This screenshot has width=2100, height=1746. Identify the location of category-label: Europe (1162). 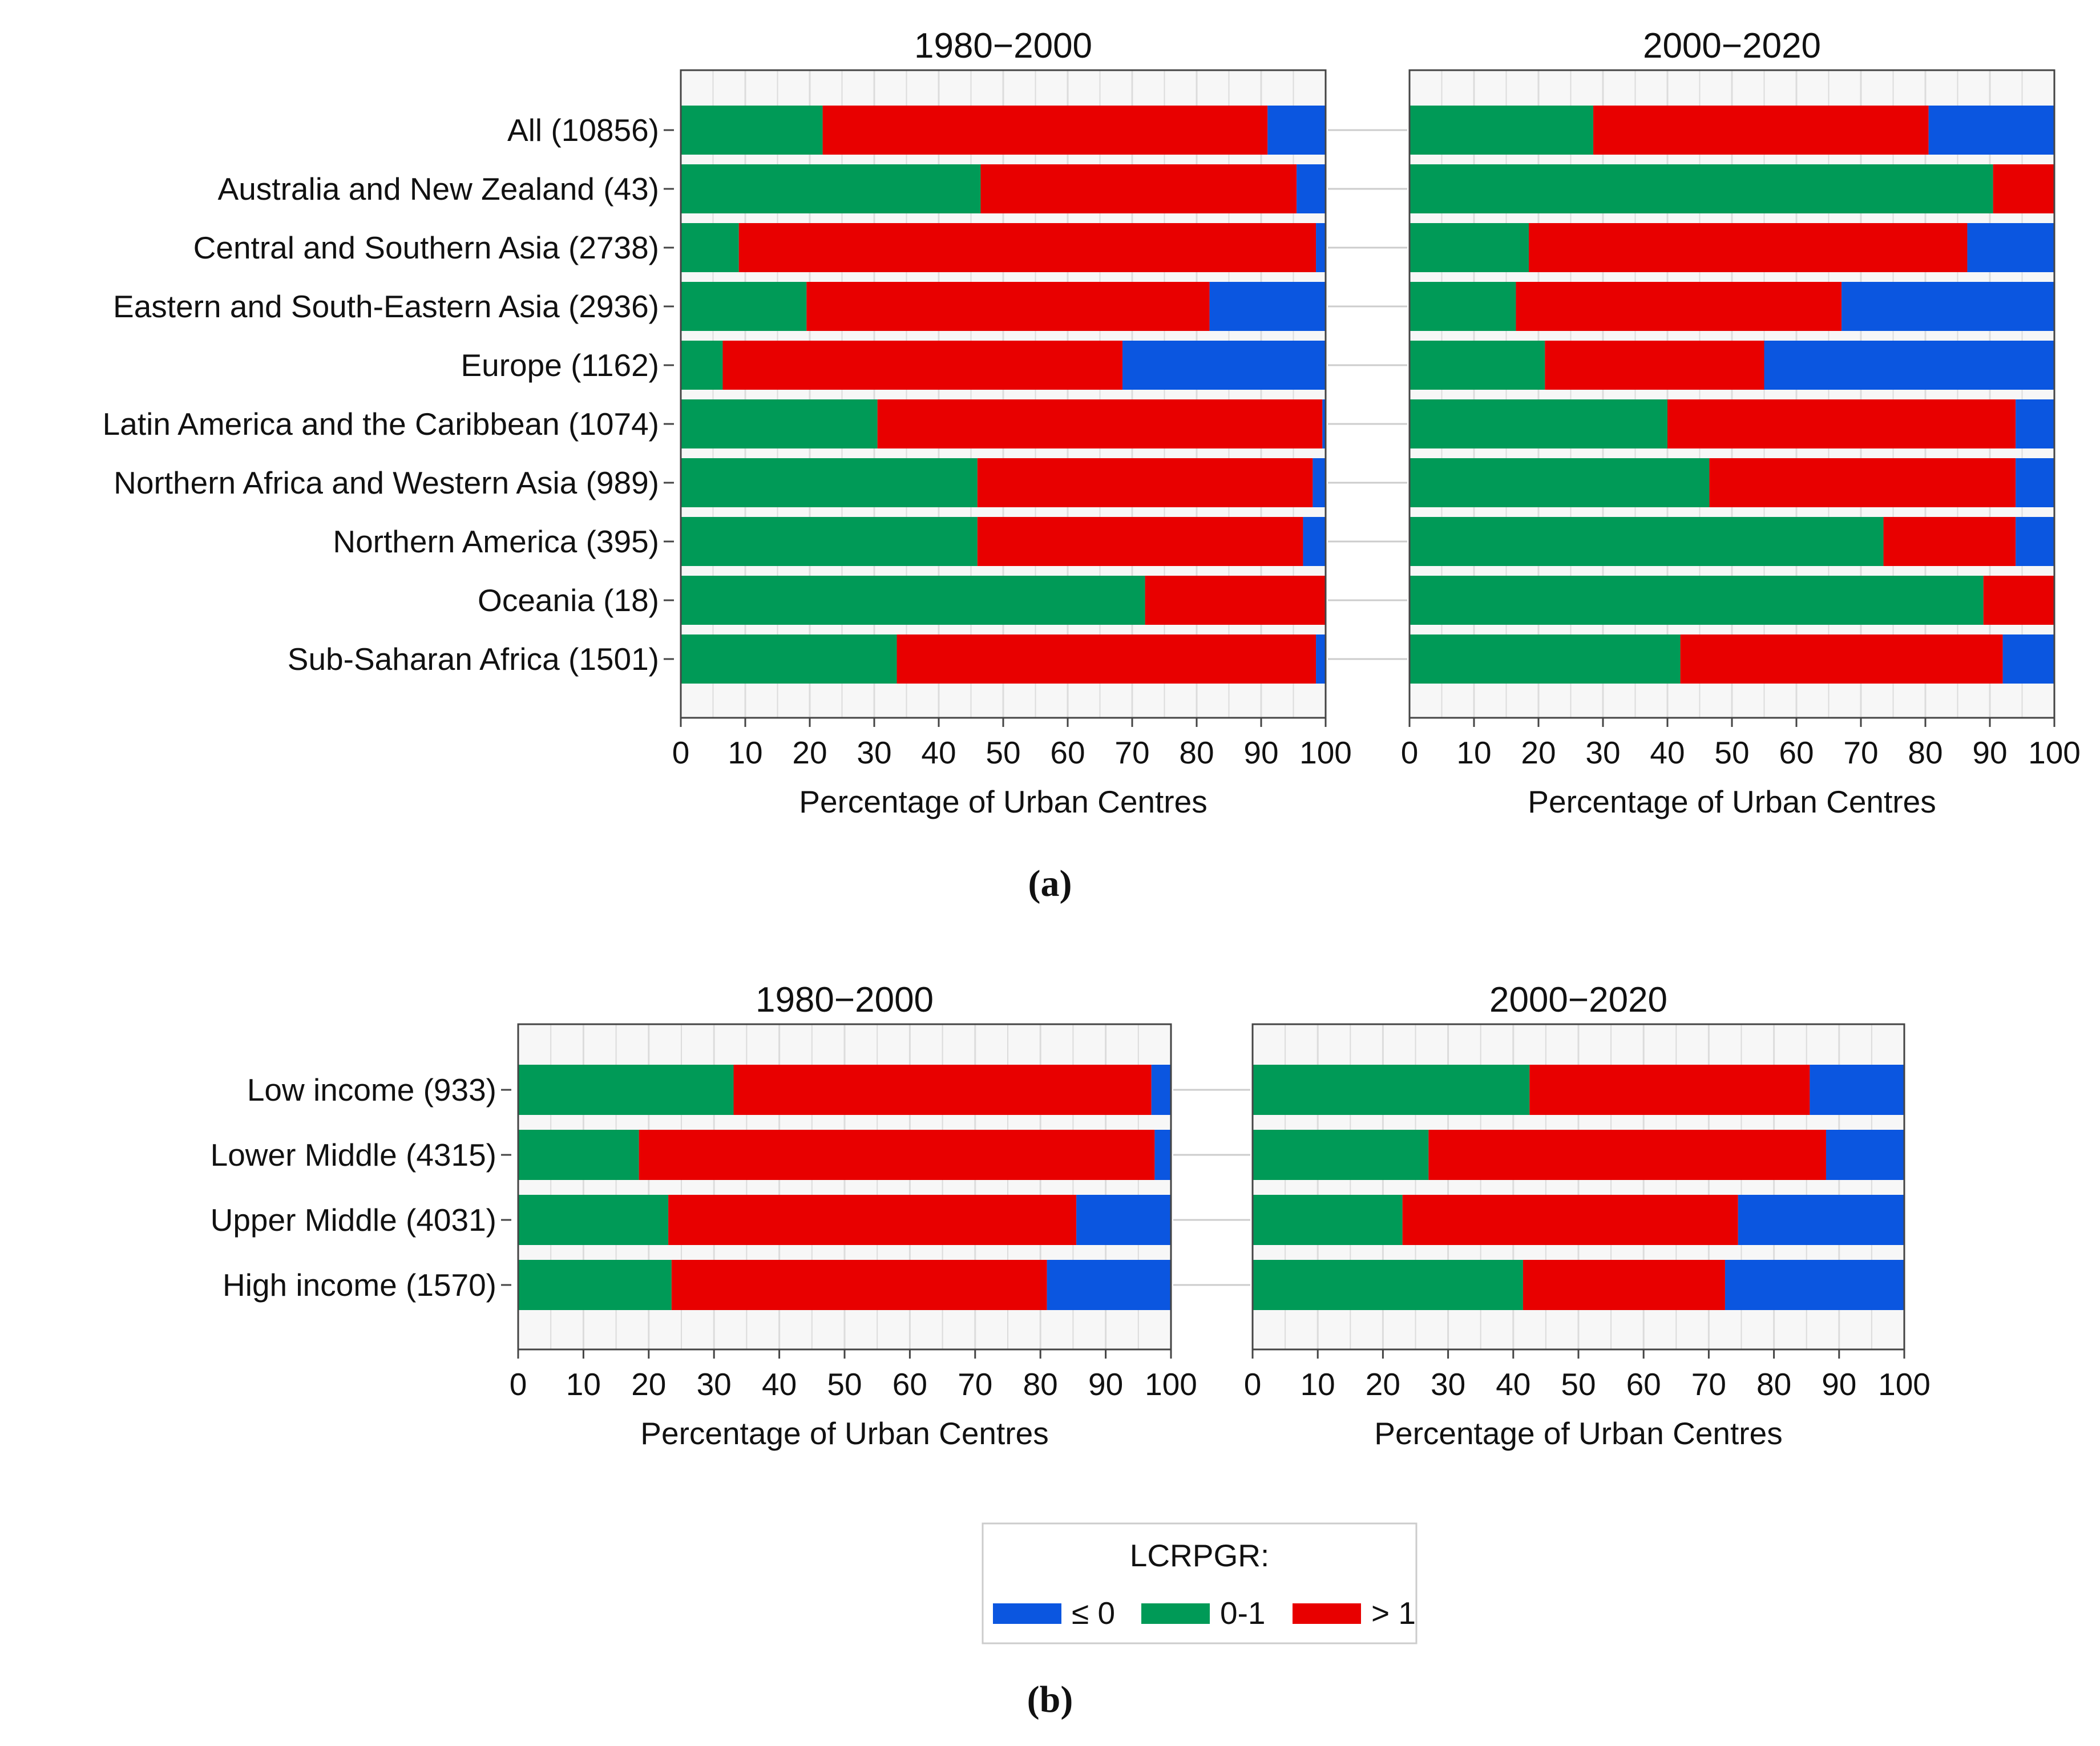
(560, 365).